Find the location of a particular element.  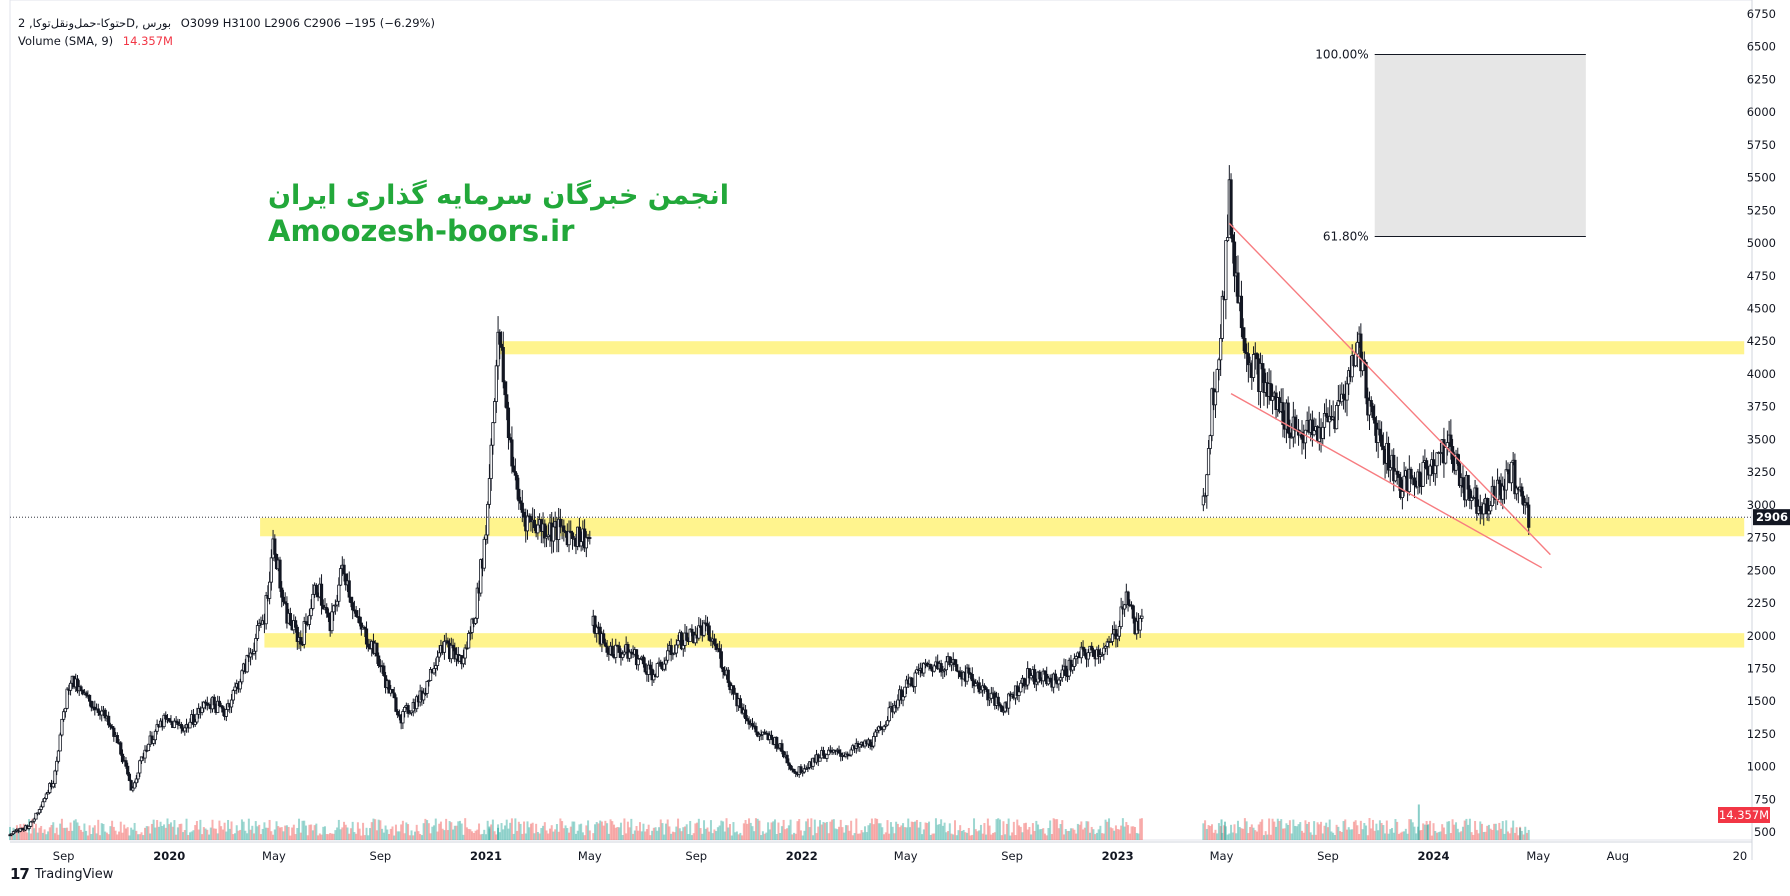

y-axis-tick-label: 5250 is located at coordinates (1761, 210).